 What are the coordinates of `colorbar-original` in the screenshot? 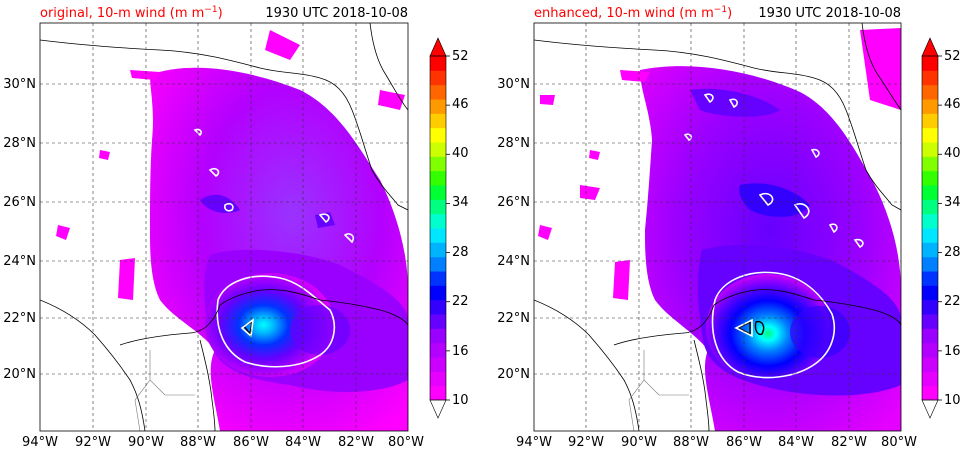 It's located at (439, 228).